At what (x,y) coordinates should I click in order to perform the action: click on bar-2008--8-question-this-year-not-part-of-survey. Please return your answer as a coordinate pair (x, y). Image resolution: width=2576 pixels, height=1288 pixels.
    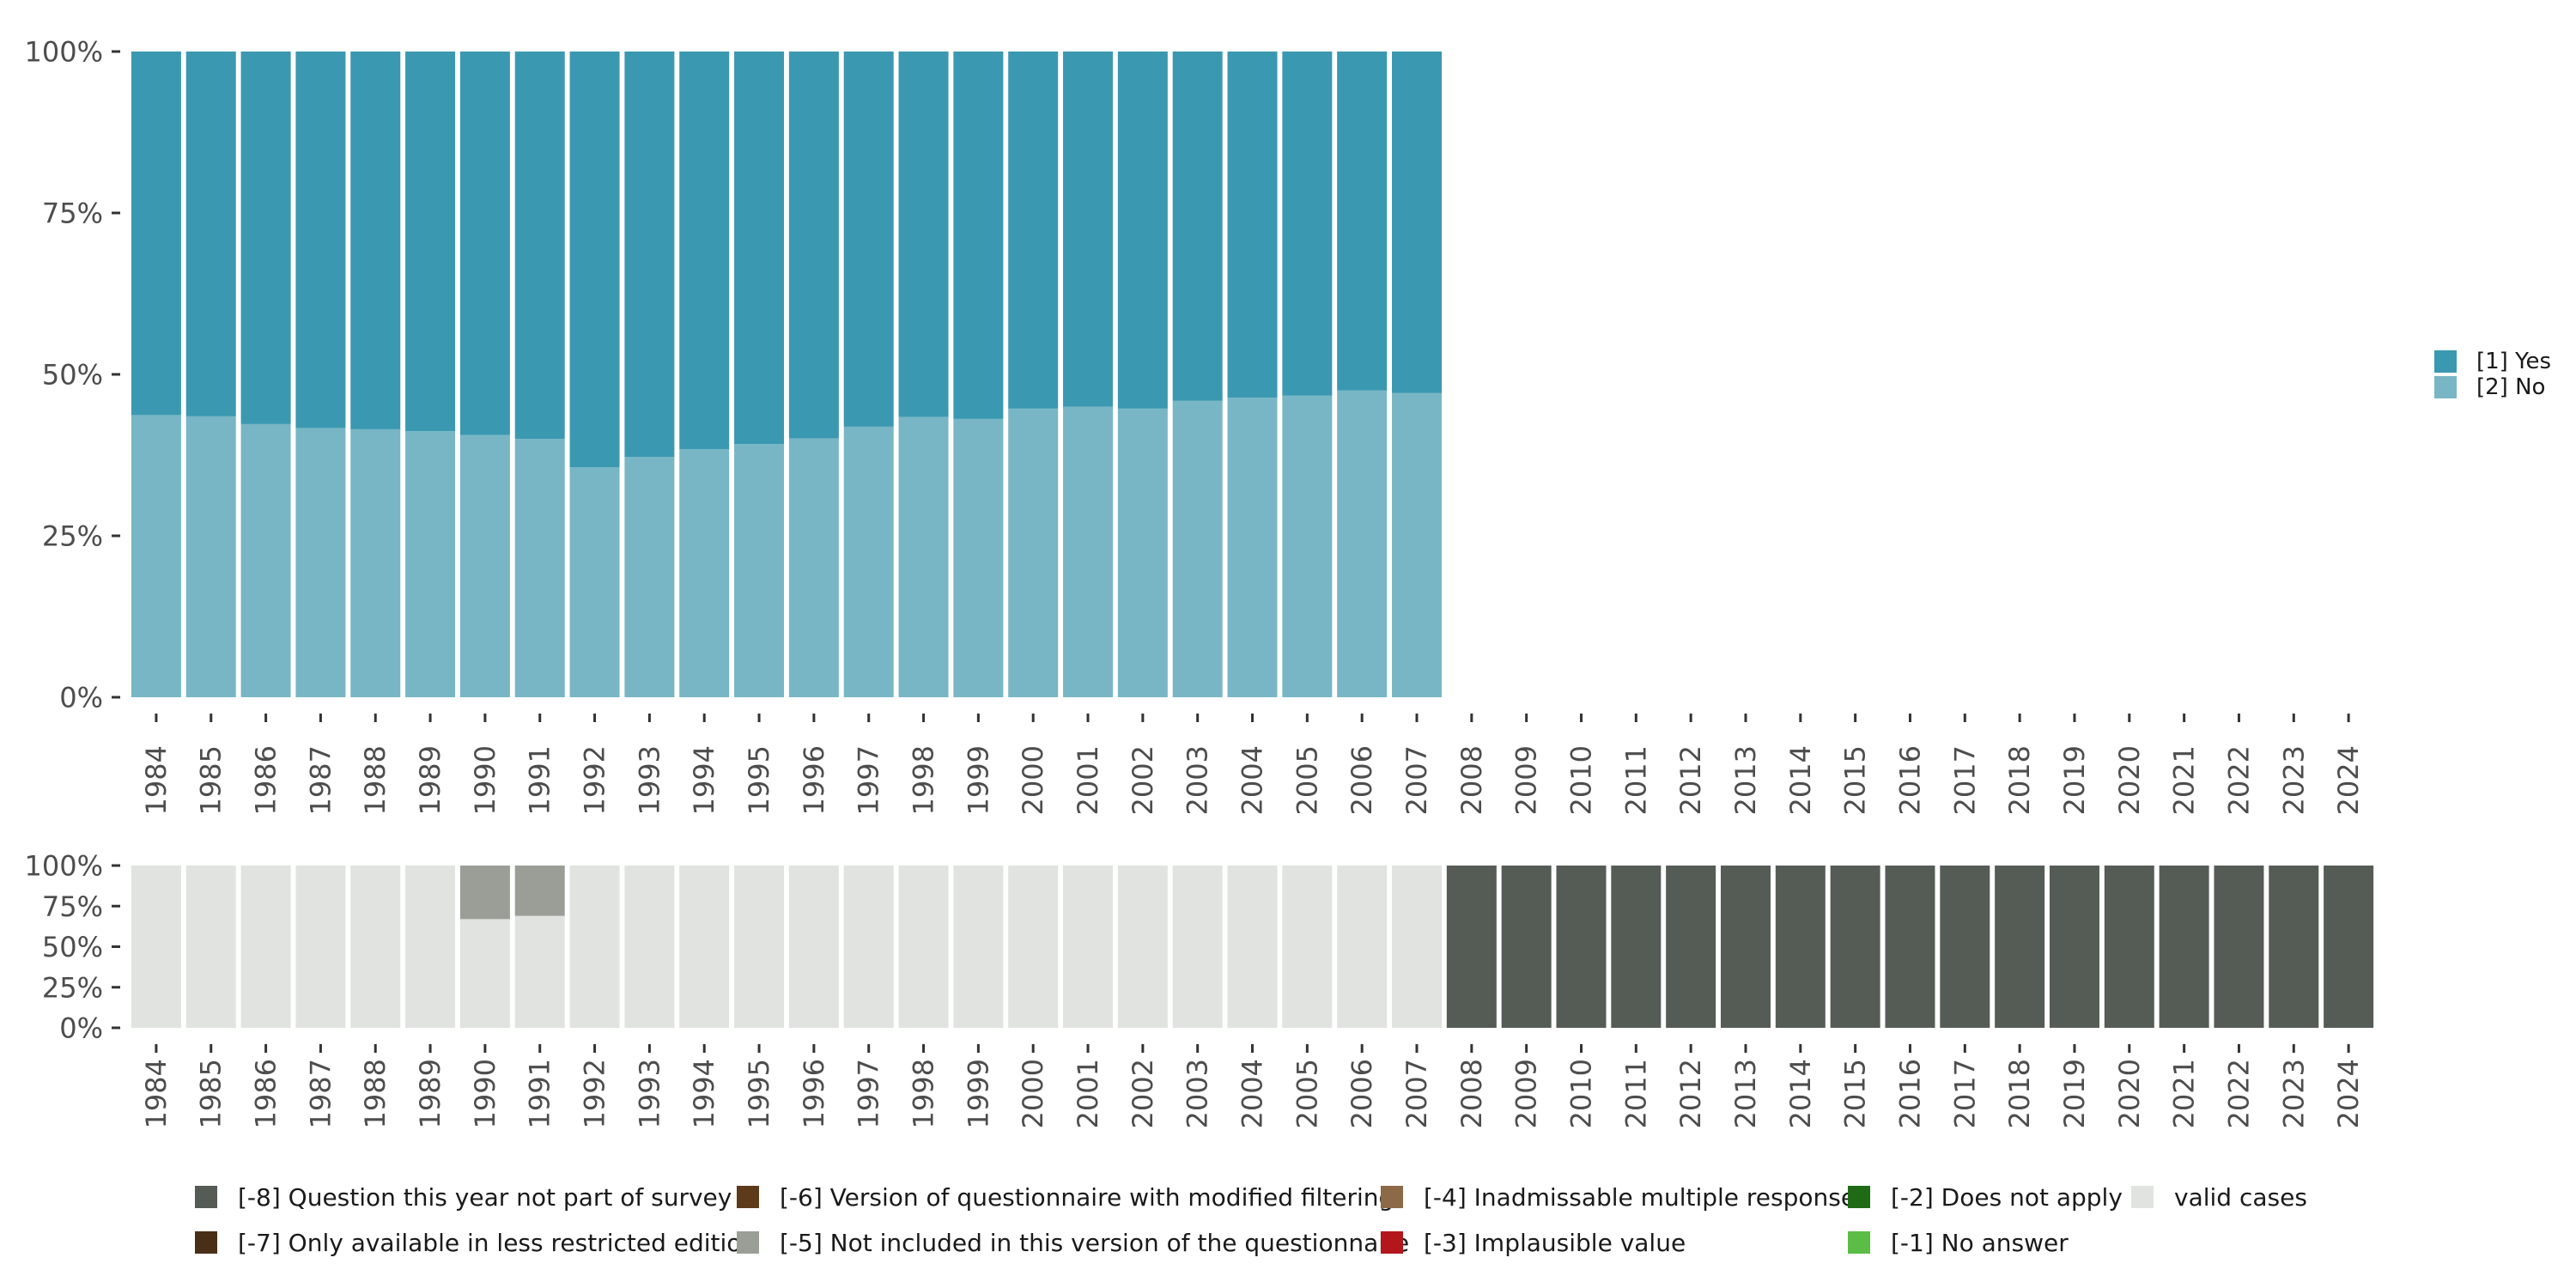
    Looking at the image, I should click on (1471, 947).